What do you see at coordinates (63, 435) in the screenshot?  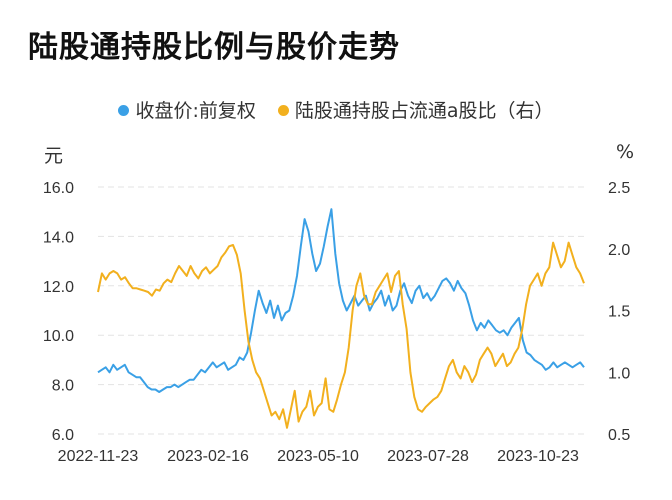 I see `y-left-tick-label: 6.0` at bounding box center [63, 435].